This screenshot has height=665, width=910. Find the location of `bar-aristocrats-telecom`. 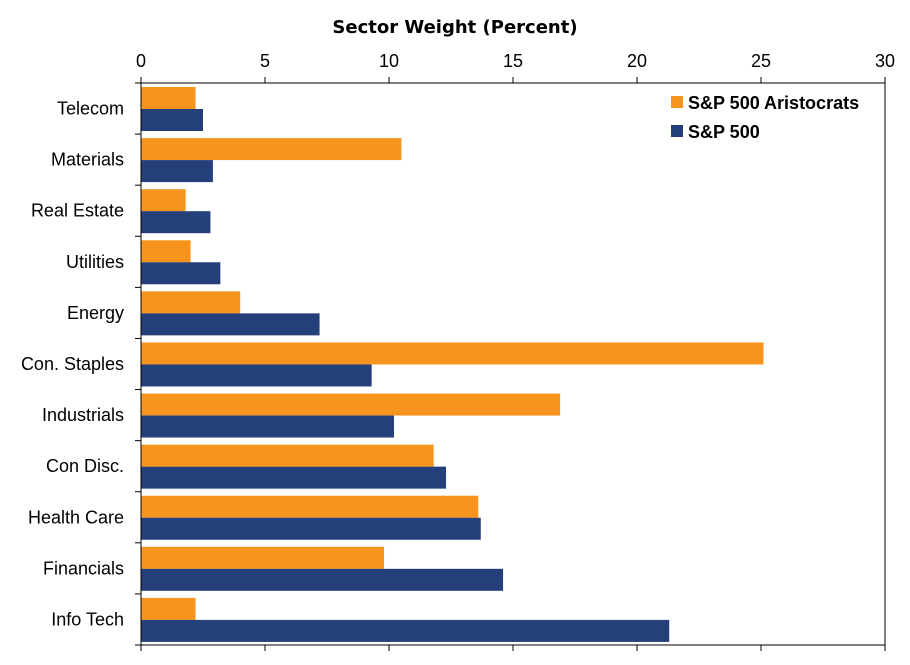

bar-aristocrats-telecom is located at coordinates (168, 98).